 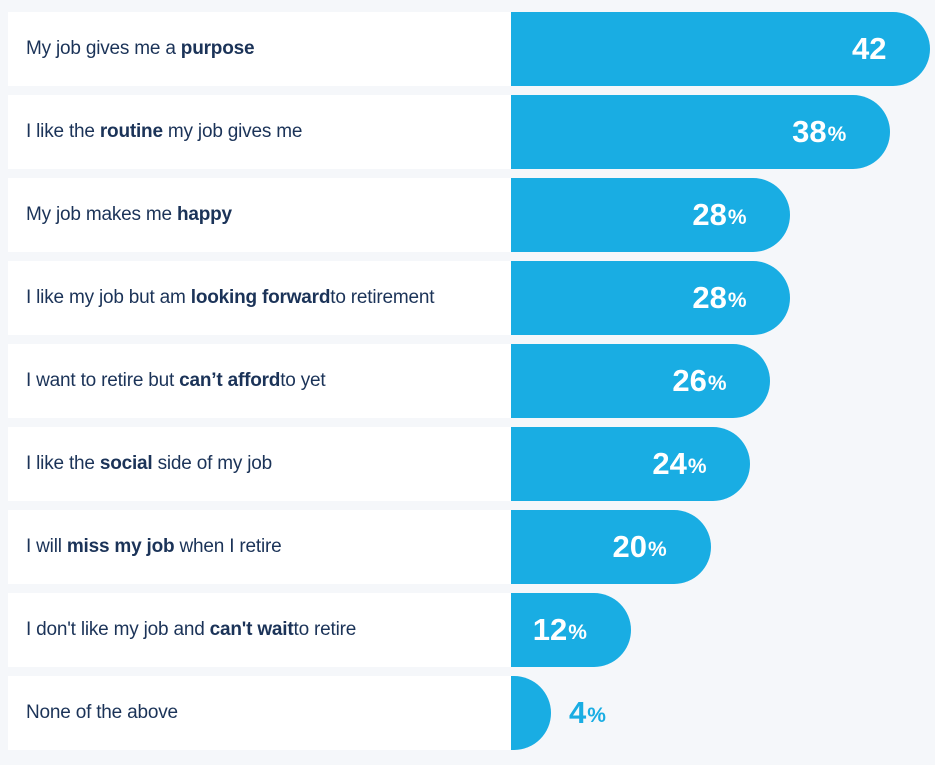 I want to click on category-label: I like the routine my job gives me, so click(x=155, y=132).